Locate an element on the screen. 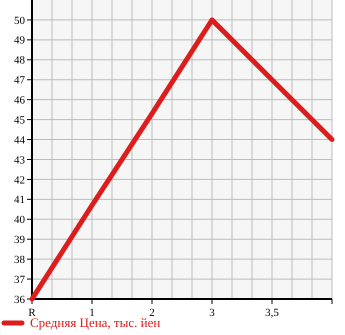  y-tick-label: 47 is located at coordinates (20, 80).